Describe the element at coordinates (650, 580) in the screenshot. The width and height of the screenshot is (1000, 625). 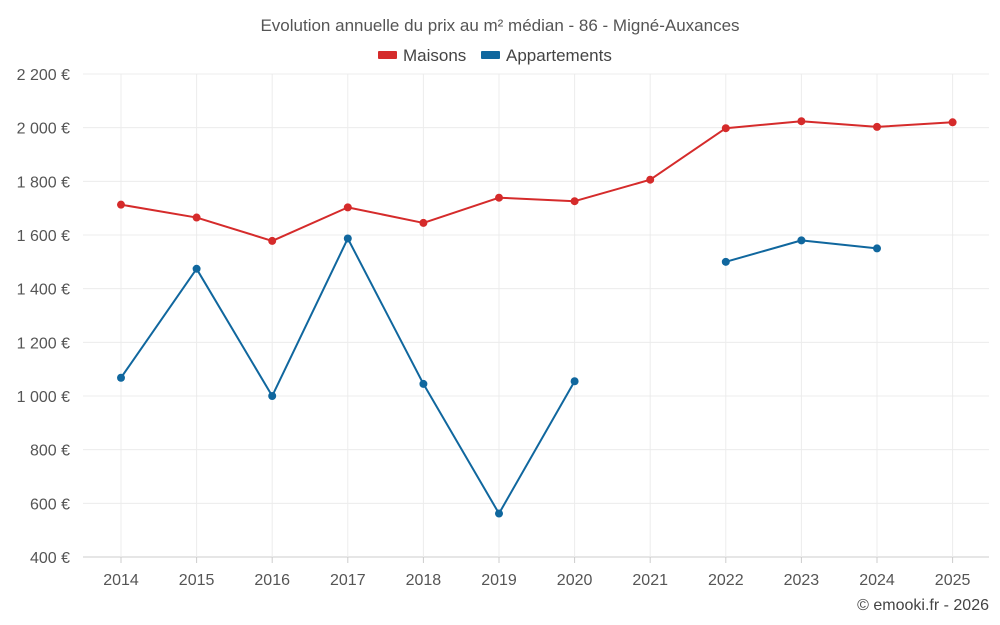
I see `x-tick-label: 2021` at that location.